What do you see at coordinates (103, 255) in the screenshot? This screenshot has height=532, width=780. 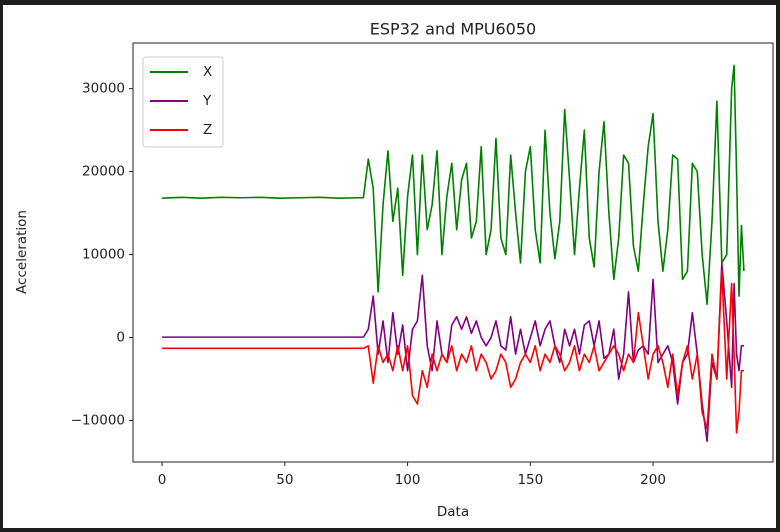 I see `y-tick-label: 10000` at bounding box center [103, 255].